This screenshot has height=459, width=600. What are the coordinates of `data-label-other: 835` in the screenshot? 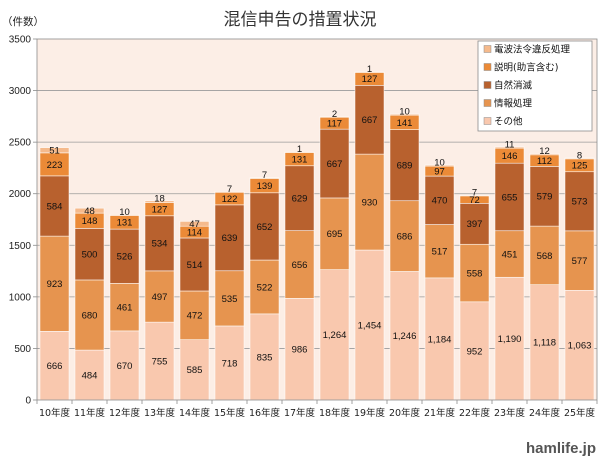 It's located at (265, 357).